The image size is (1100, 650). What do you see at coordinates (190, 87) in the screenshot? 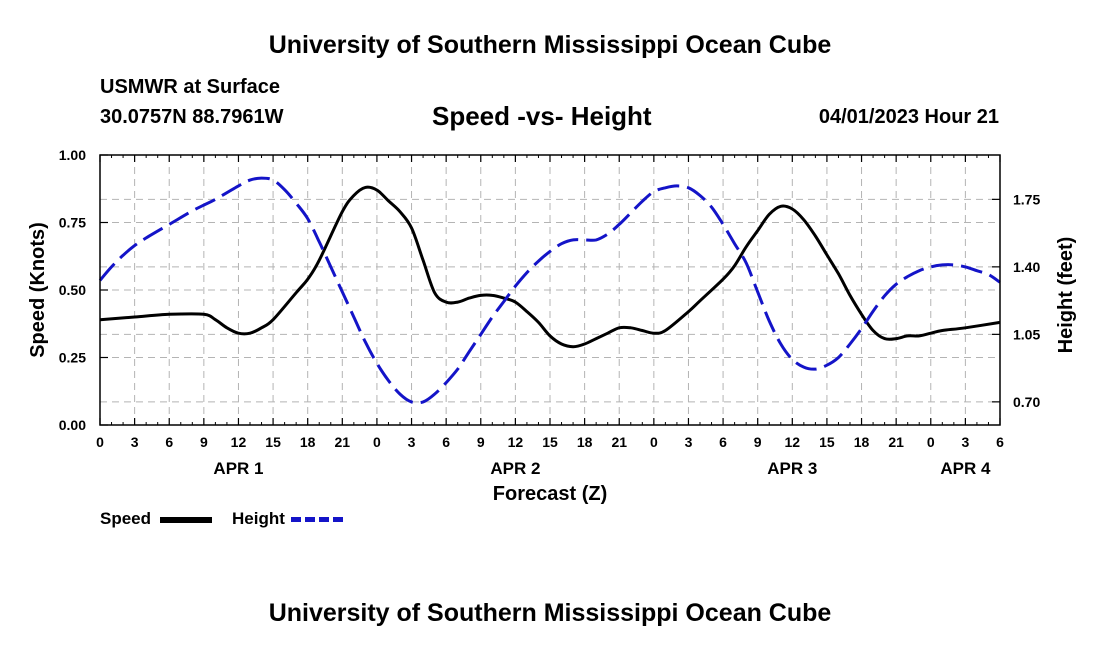
I see `station-label: USMWR at Surface` at bounding box center [190, 87].